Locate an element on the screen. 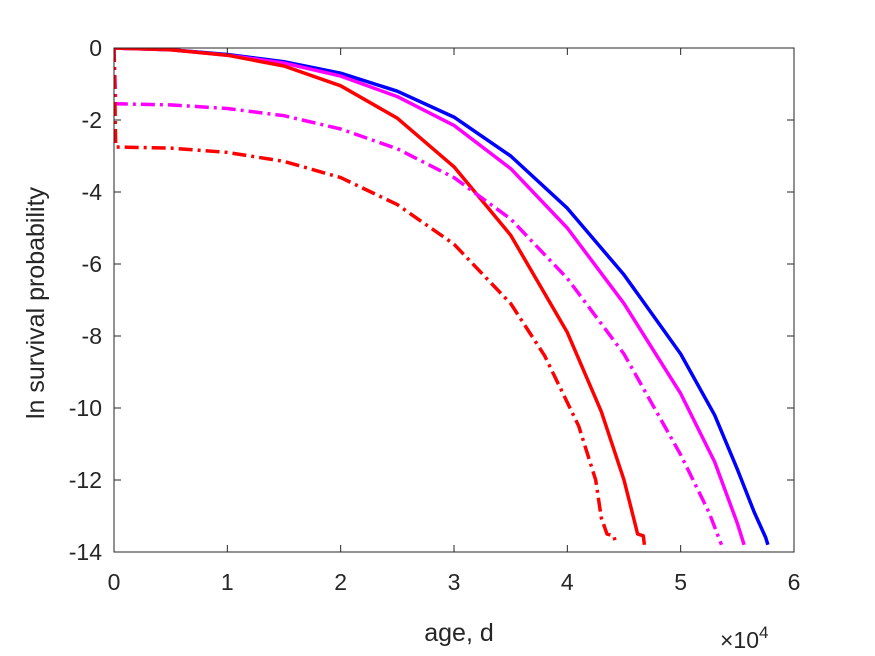 The image size is (875, 656). y-tick-label: -2 is located at coordinates (92, 120).